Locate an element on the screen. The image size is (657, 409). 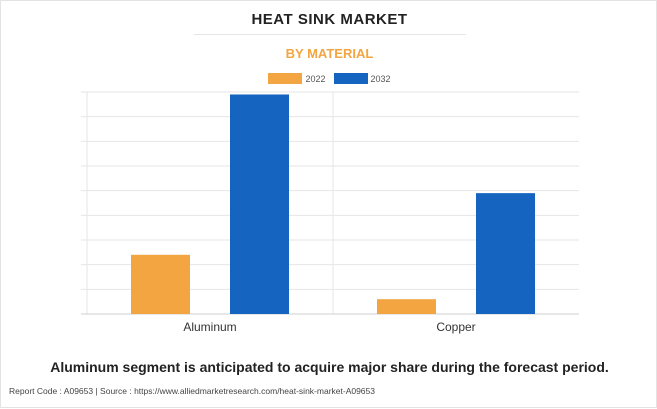
bar-copper-2032 is located at coordinates (505, 253).